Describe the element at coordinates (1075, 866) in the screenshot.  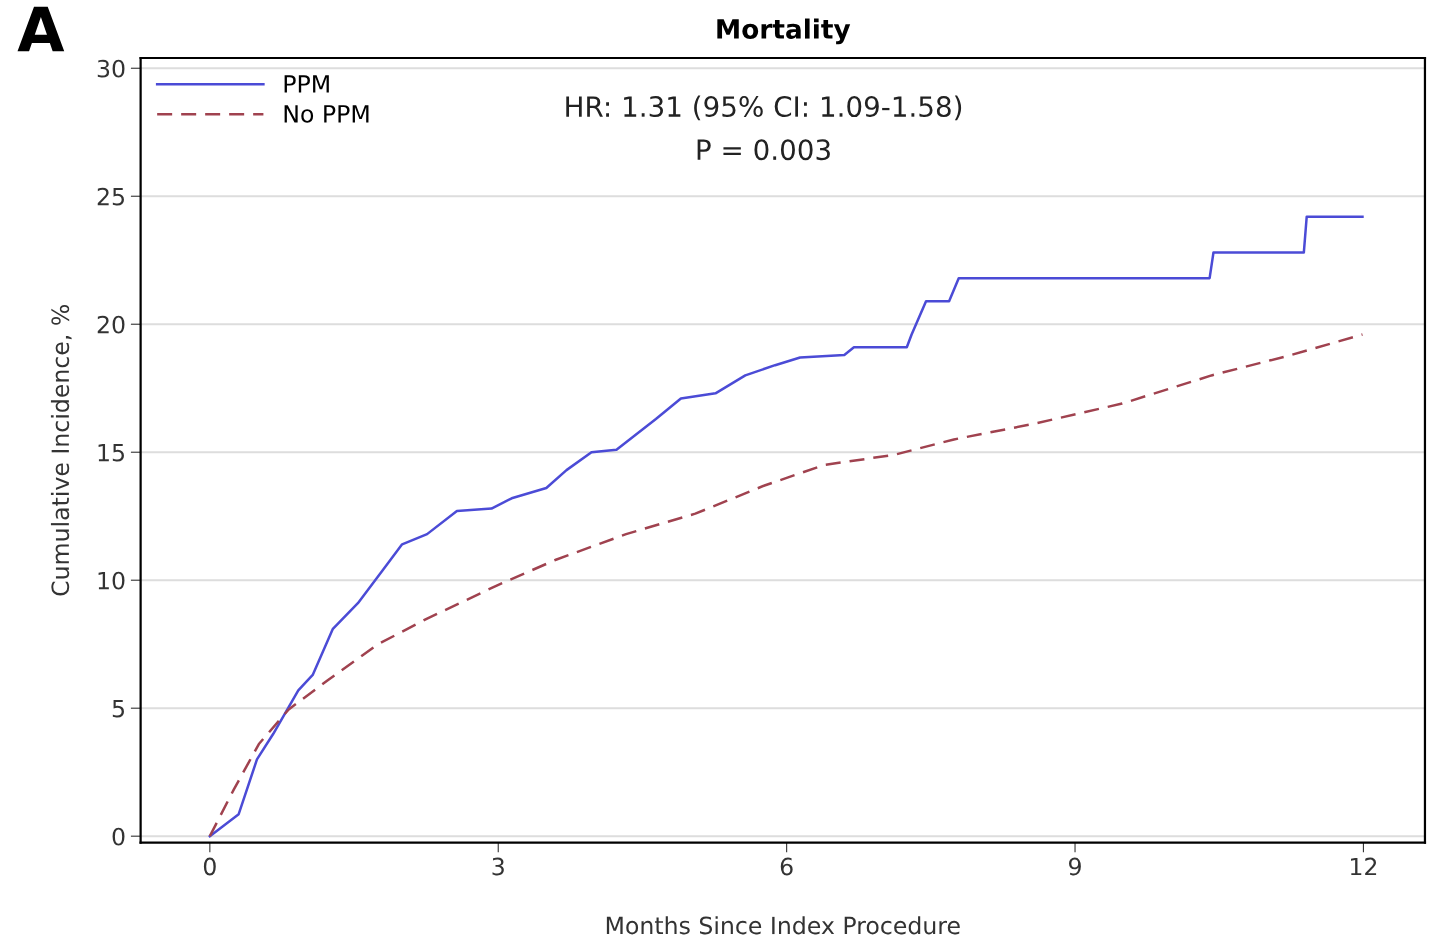
I see `x-tick-label: 9` at that location.